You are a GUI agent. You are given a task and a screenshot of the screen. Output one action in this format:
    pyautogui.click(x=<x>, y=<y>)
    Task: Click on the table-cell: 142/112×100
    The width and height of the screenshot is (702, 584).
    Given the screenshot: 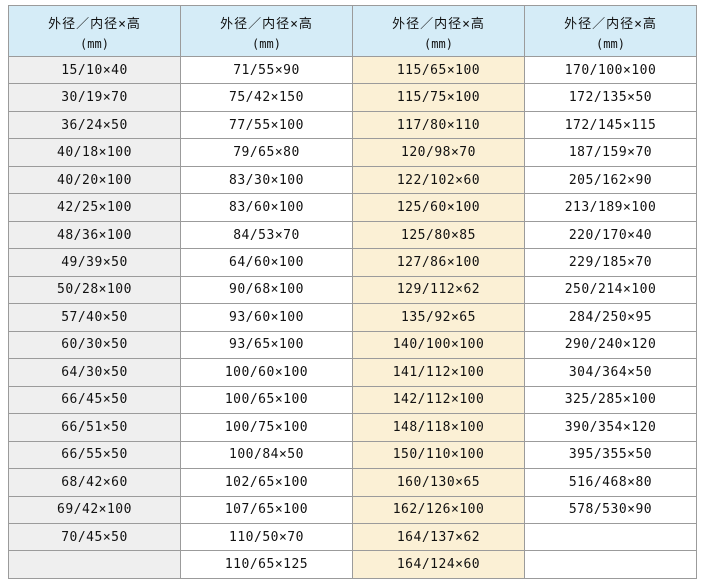 What is the action you would take?
    pyautogui.click(x=438, y=400)
    